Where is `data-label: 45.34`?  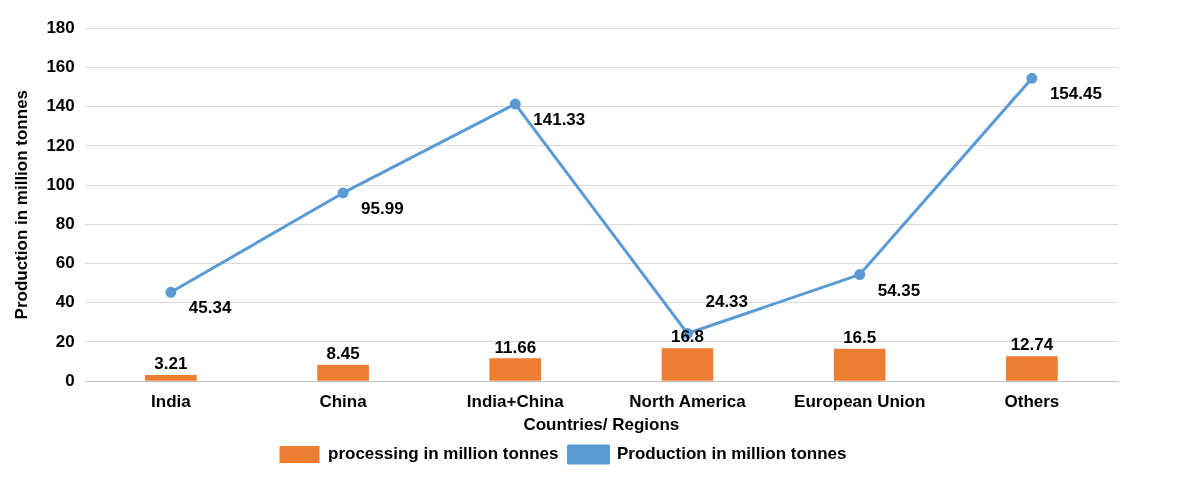 data-label: 45.34 is located at coordinates (210, 308).